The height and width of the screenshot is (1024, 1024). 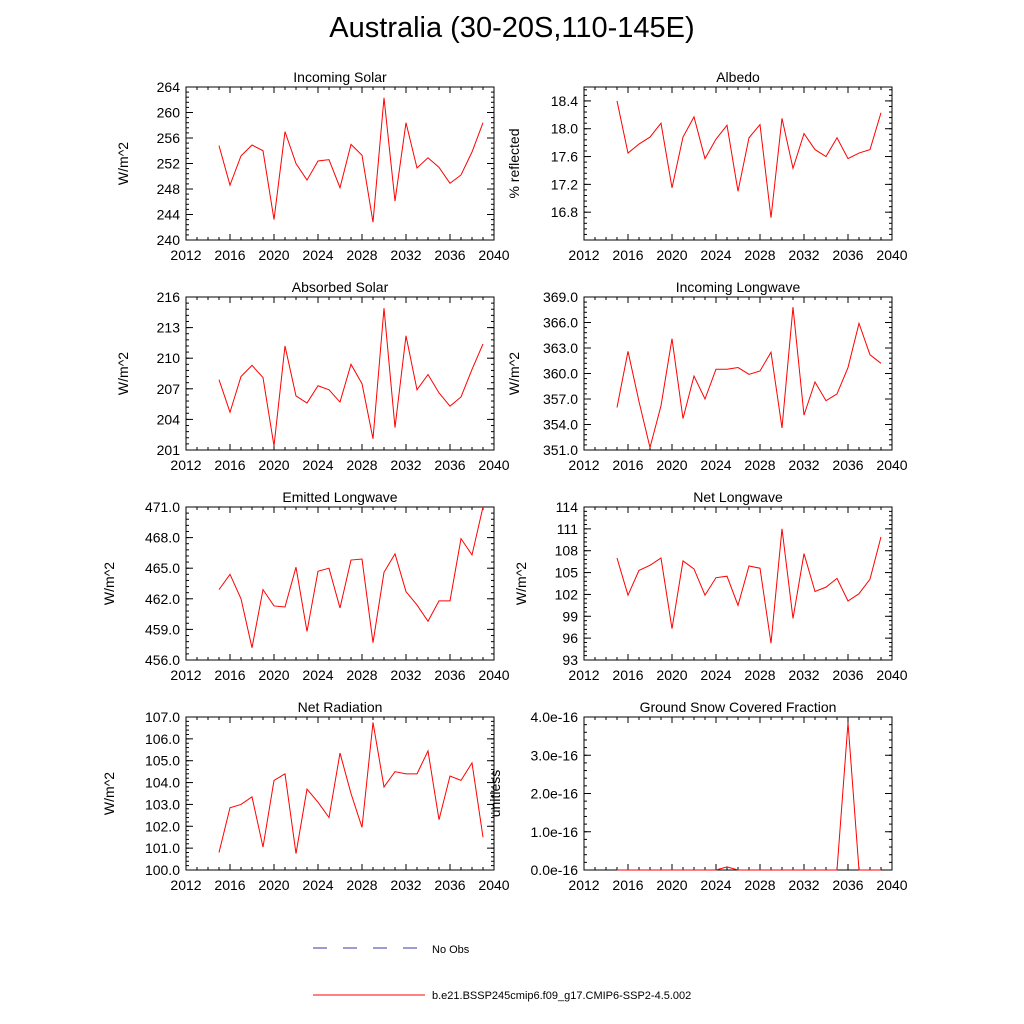 What do you see at coordinates (567, 529) in the screenshot?
I see `y-tick-label: 111` at bounding box center [567, 529].